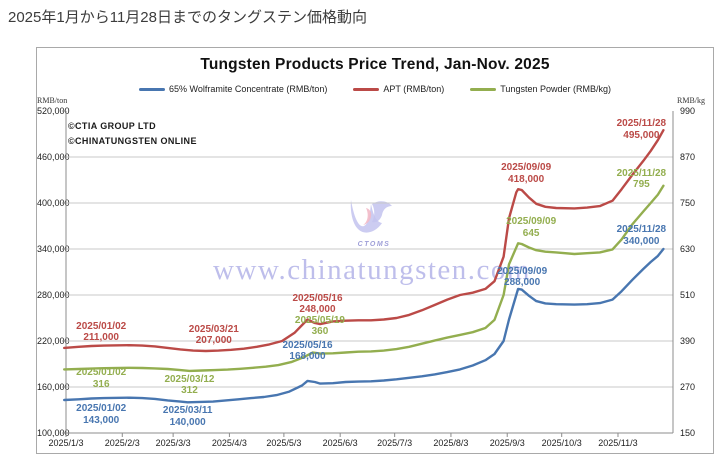 The width and height of the screenshot is (721, 469). I want to click on x-tick-label: 2025/1/3, so click(66, 443).